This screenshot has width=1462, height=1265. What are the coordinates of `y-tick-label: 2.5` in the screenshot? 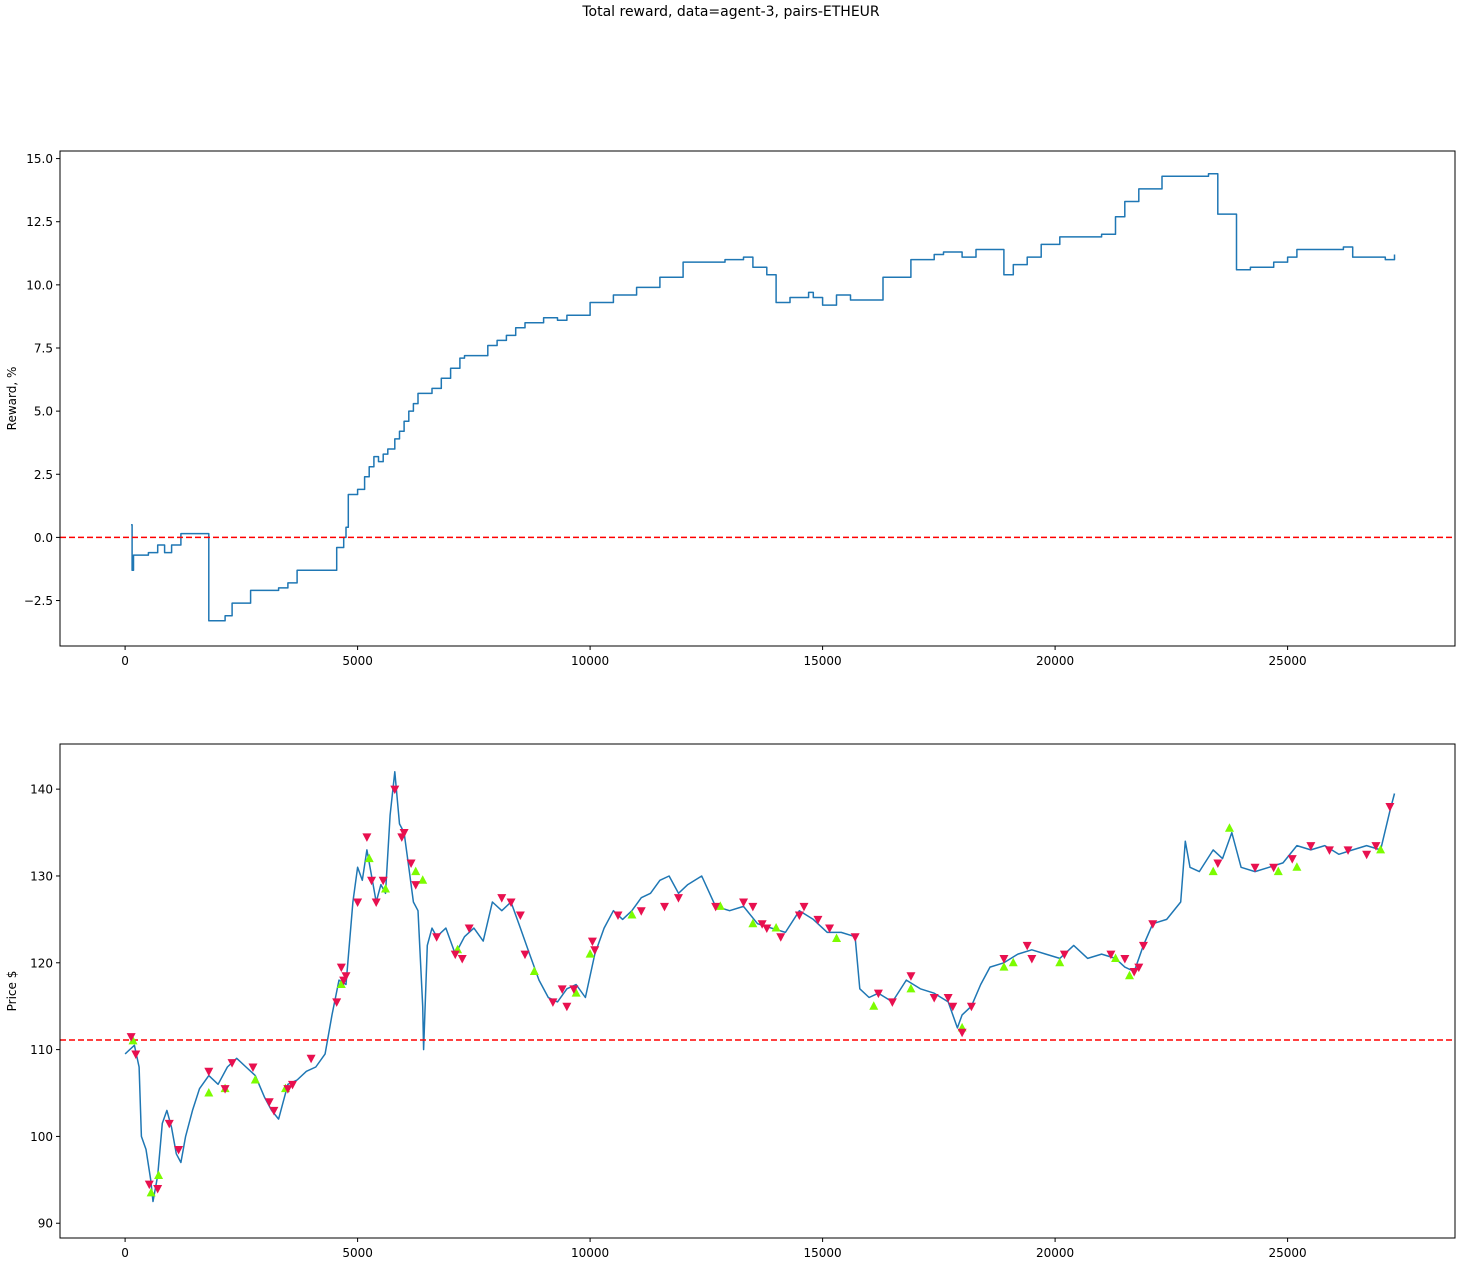 It's located at (43, 475).